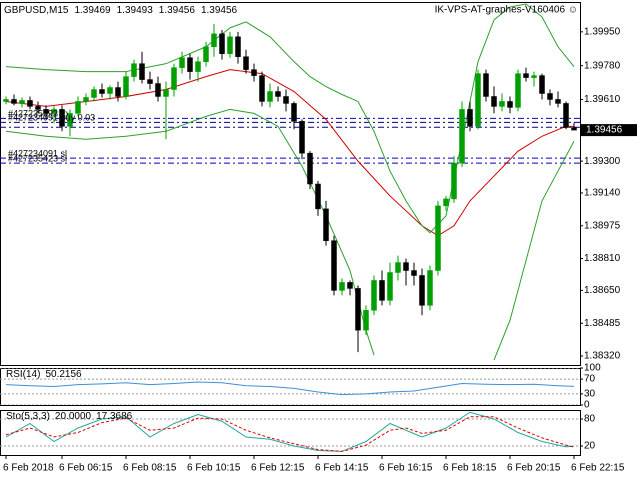  What do you see at coordinates (150, 468) in the screenshot?
I see `x-tick-label: 6 Feb 08:15` at bounding box center [150, 468].